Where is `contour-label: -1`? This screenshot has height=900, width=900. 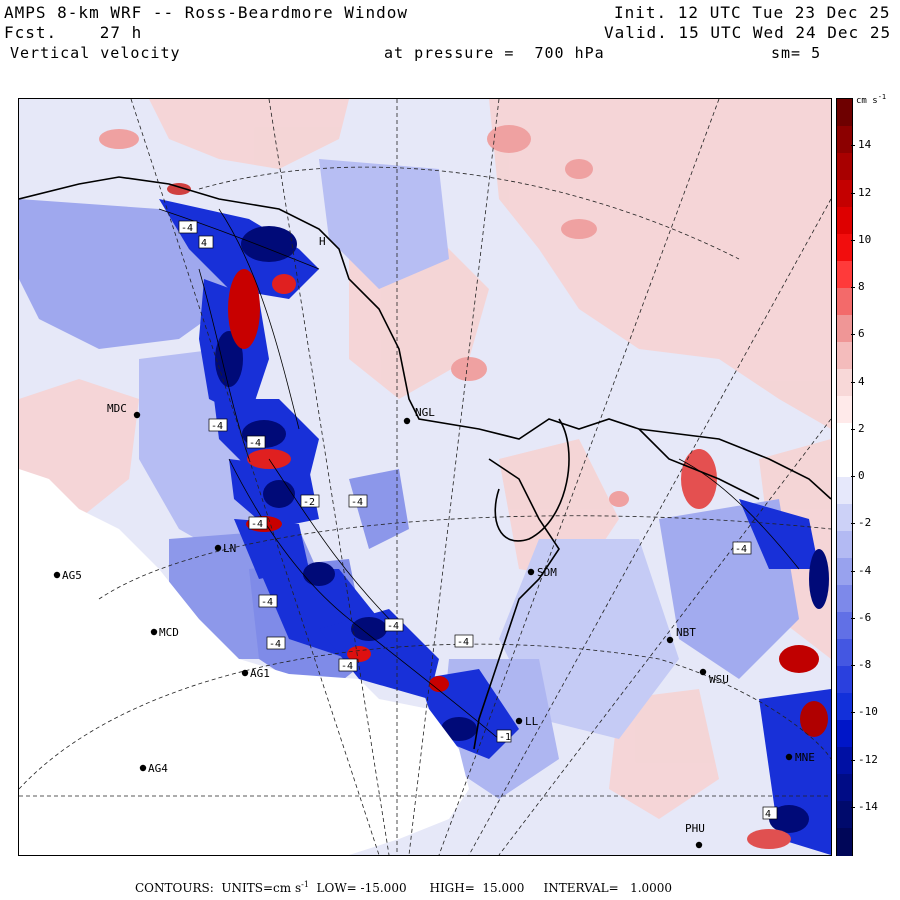
contour-label: -1 is located at coordinates (504, 736).